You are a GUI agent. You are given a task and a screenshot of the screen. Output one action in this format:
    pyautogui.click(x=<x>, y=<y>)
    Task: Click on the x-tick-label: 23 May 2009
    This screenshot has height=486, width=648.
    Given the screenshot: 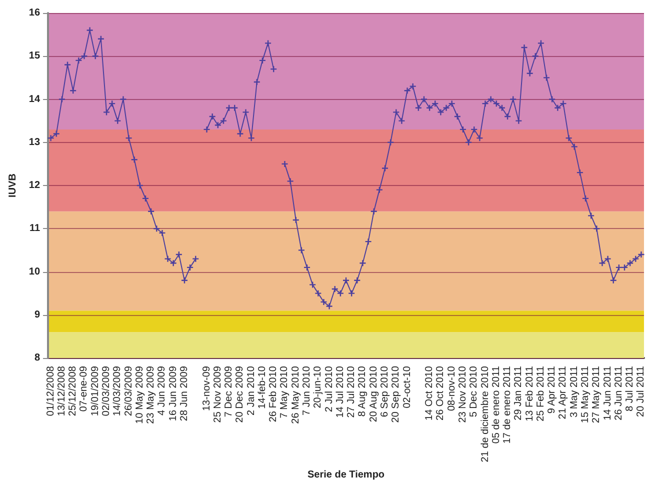 What is the action you would take?
    pyautogui.click(x=151, y=395)
    